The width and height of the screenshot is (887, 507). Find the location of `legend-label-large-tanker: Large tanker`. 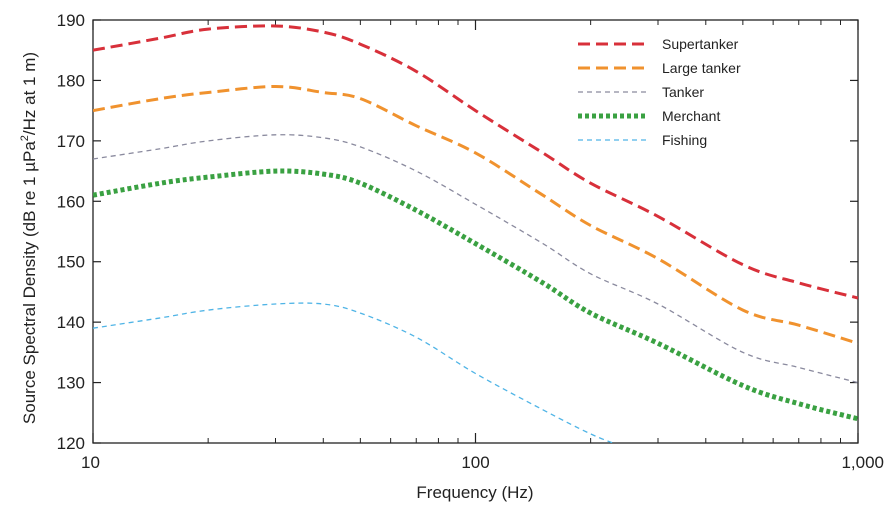

legend-label-large-tanker: Large tanker is located at coordinates (701, 68).